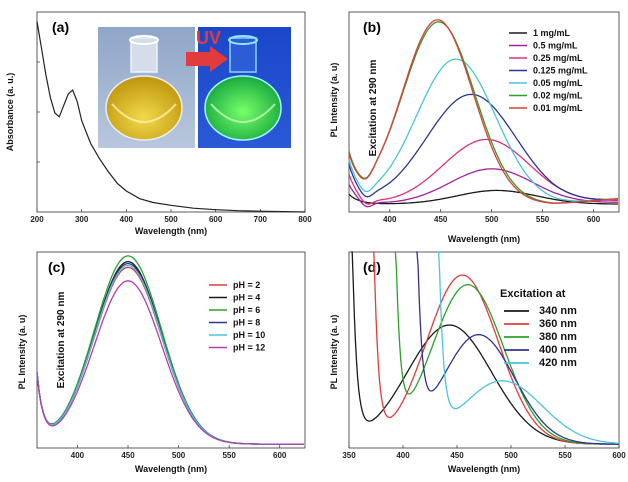 This screenshot has height=482, width=628. Describe the element at coordinates (61, 340) in the screenshot. I see `panel-c-annotation: Excitation at 290 nm` at that location.